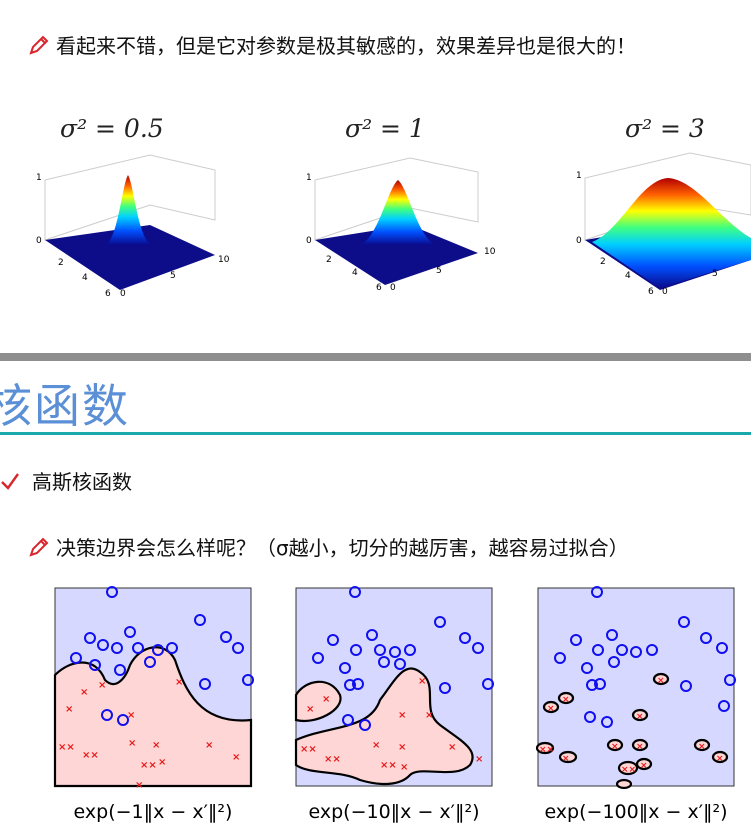 This screenshot has width=751, height=830. I want to click on panel-label-2: exp(−10‖x − x′‖²), so click(394, 812).